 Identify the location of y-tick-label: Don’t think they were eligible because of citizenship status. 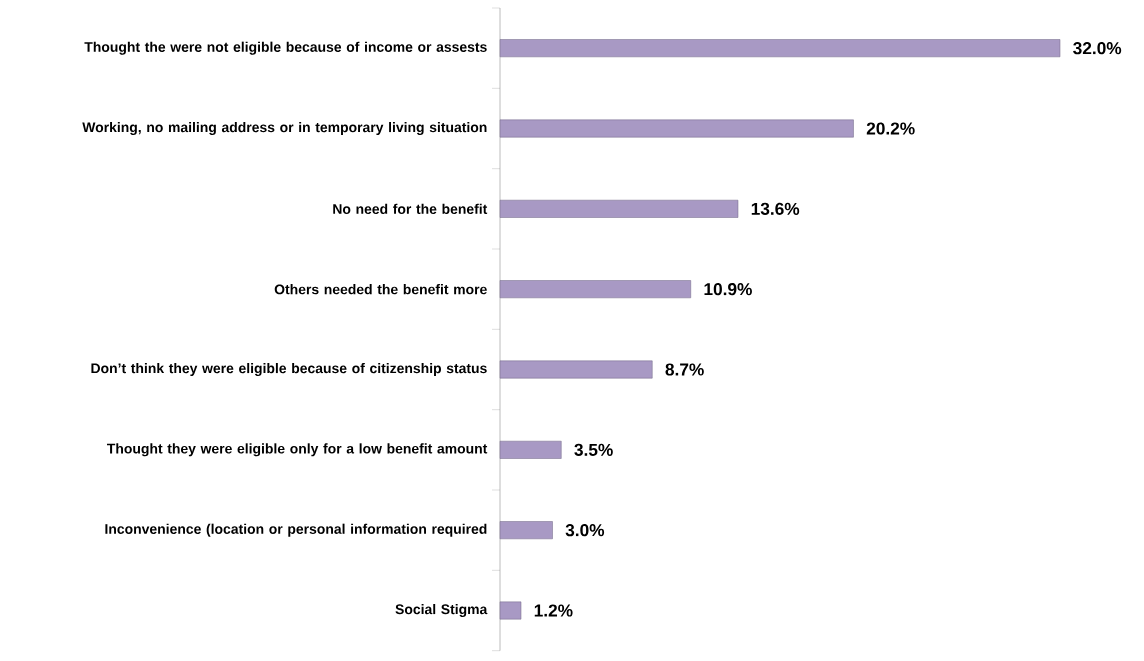
(289, 369).